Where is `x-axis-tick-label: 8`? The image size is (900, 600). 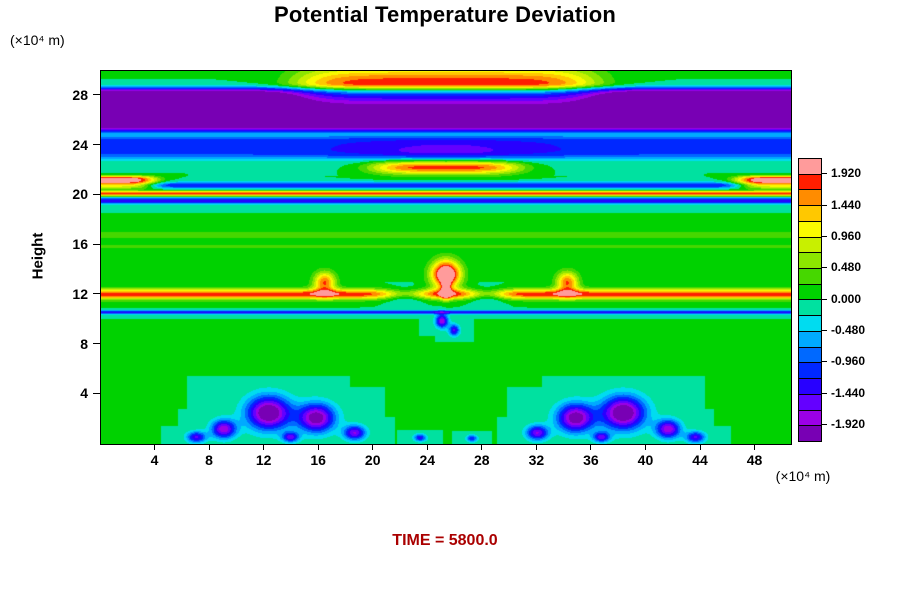
x-axis-tick-label: 8 is located at coordinates (209, 460).